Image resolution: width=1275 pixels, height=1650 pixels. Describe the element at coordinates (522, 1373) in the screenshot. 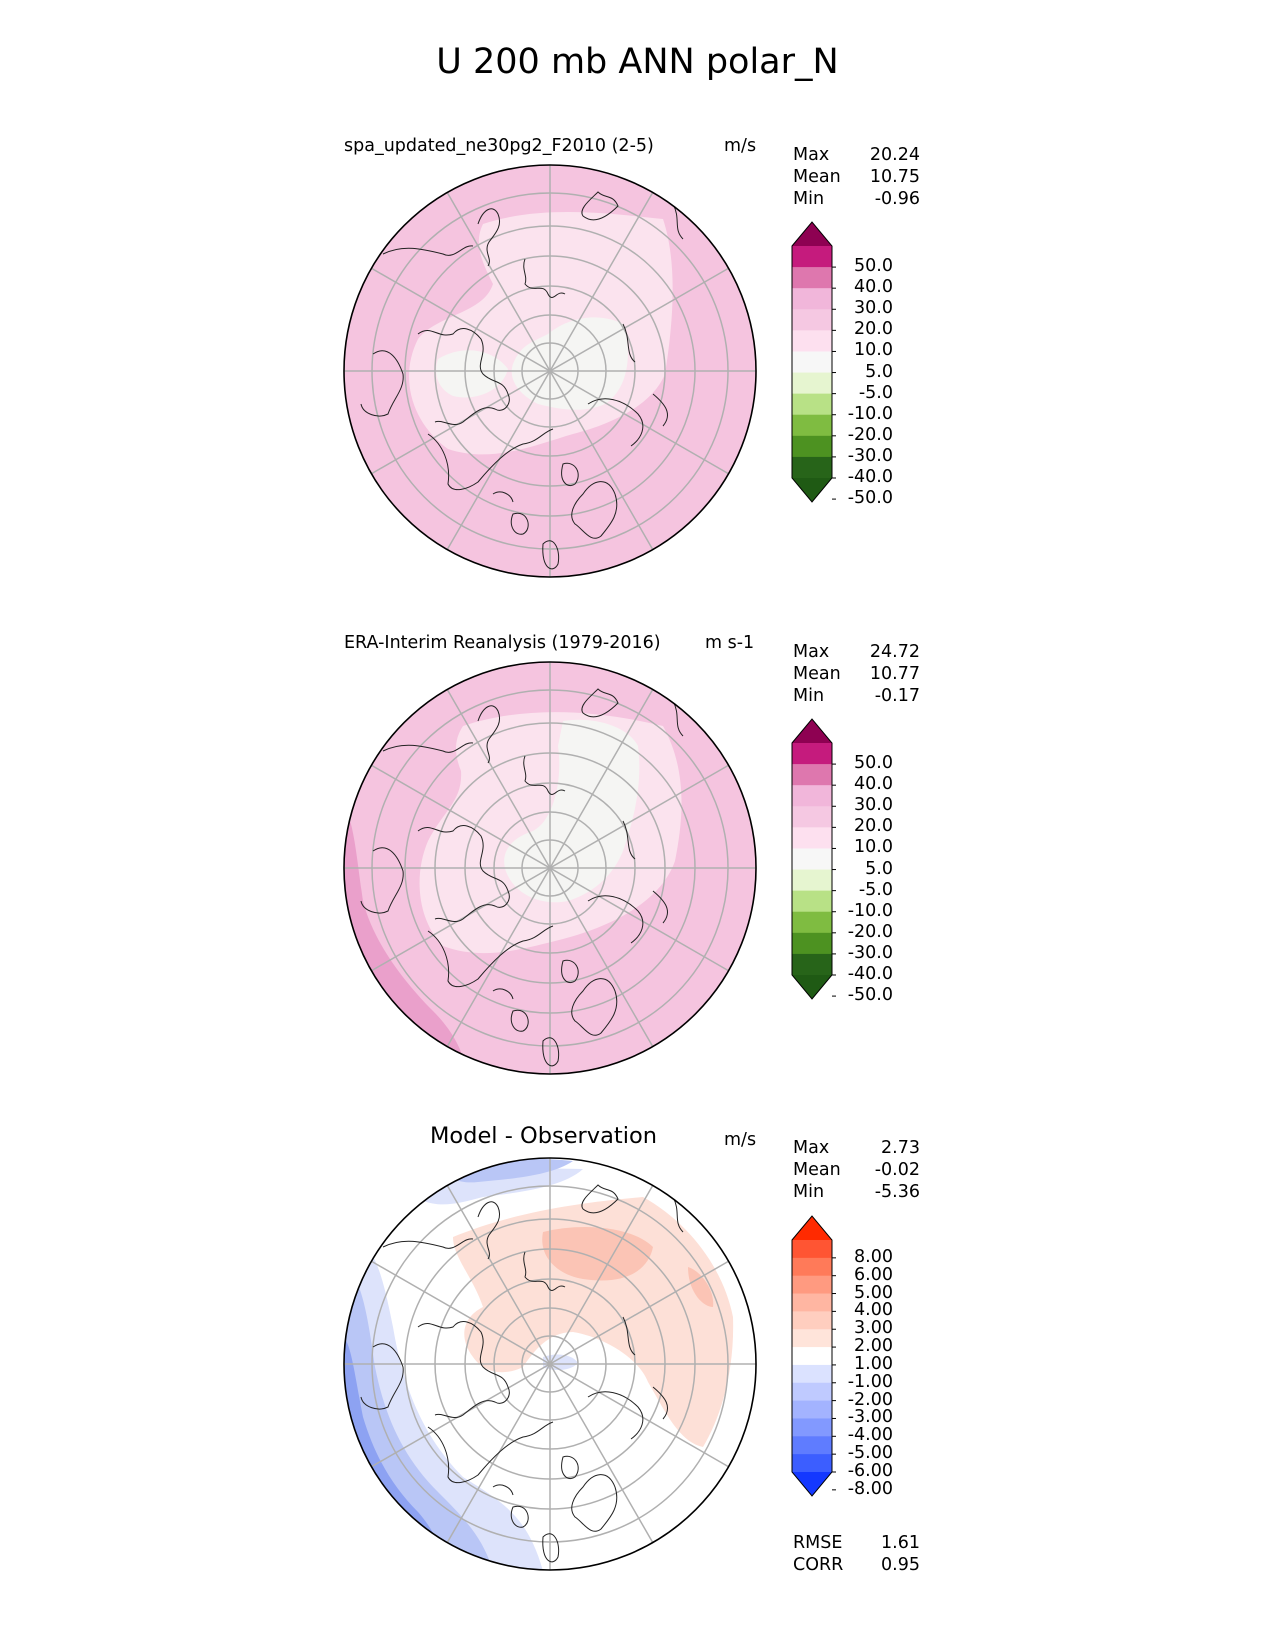

I see `panel3-coastlines` at that location.